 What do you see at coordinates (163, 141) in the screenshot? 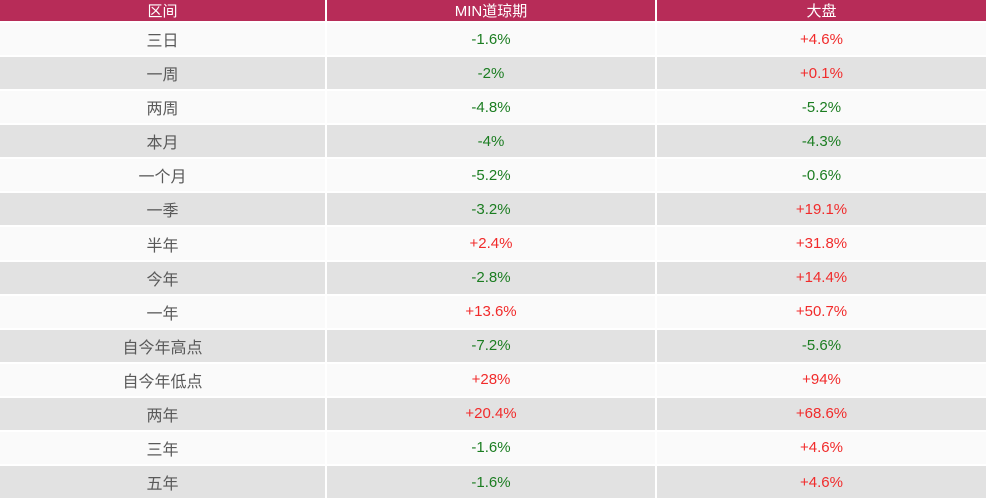
I see `interval-cell: 本月` at bounding box center [163, 141].